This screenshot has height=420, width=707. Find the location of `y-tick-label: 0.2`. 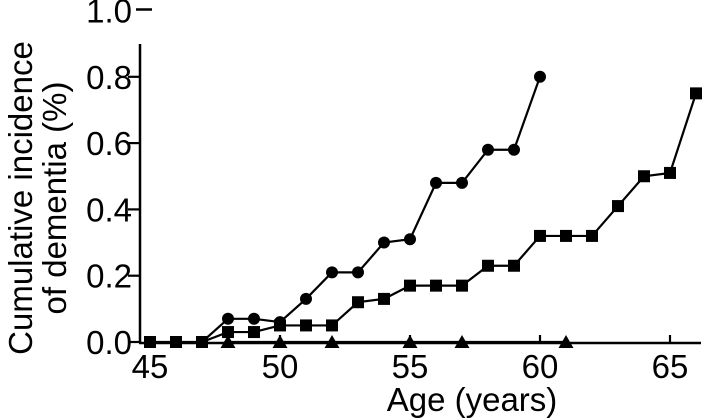

y-tick-label: 0.2 is located at coordinates (109, 276).